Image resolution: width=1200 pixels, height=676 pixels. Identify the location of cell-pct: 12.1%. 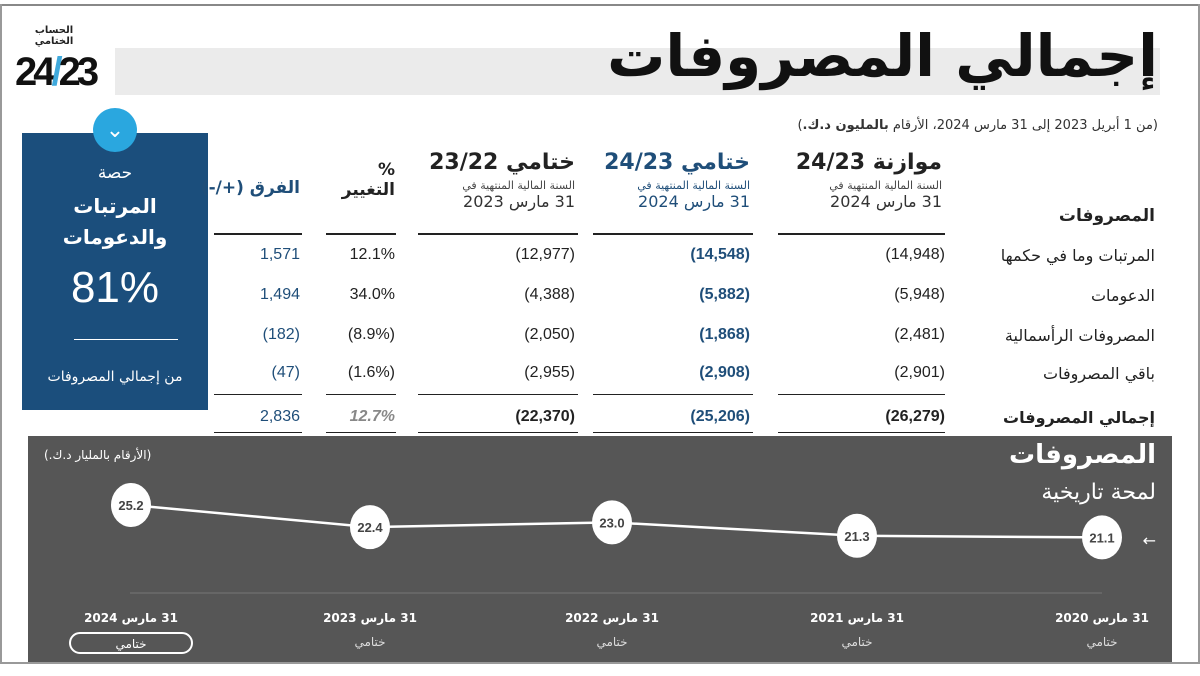
(372, 254).